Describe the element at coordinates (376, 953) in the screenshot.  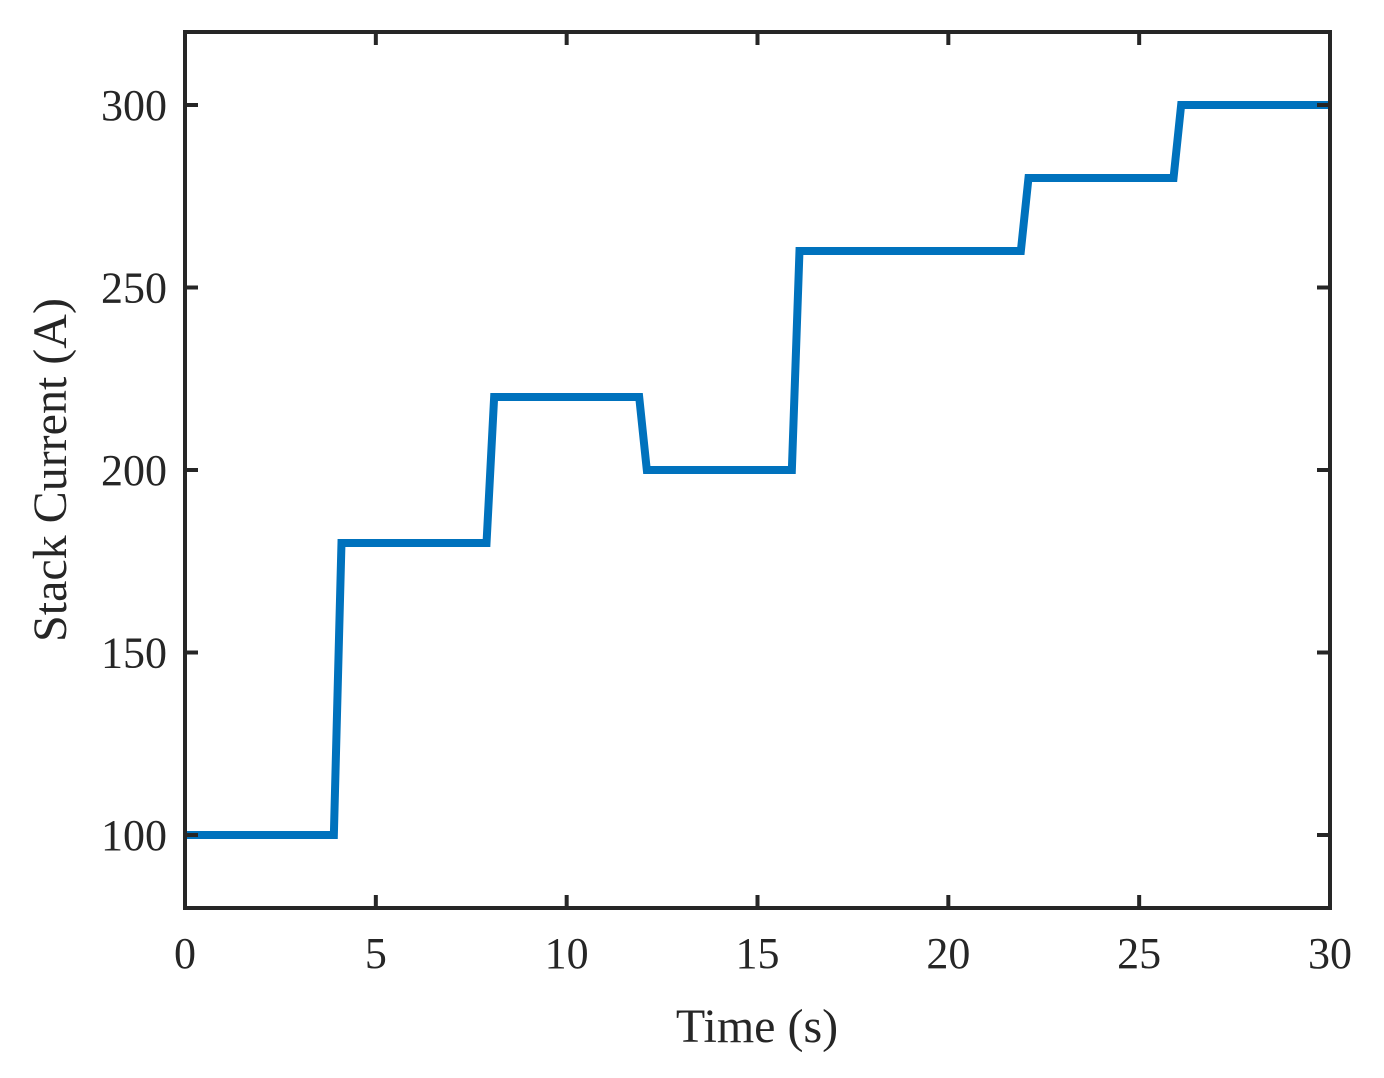
I see `x-tick-label: 5` at that location.